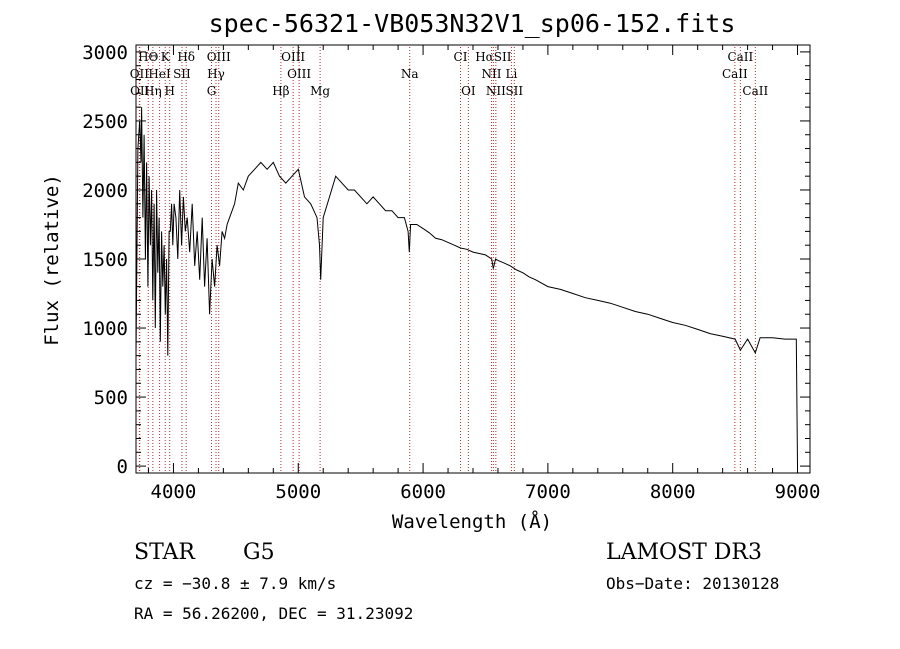 This screenshot has width=900, height=649. What do you see at coordinates (52, 260) in the screenshot?
I see `y-axis-label: Flux (relative)` at bounding box center [52, 260].